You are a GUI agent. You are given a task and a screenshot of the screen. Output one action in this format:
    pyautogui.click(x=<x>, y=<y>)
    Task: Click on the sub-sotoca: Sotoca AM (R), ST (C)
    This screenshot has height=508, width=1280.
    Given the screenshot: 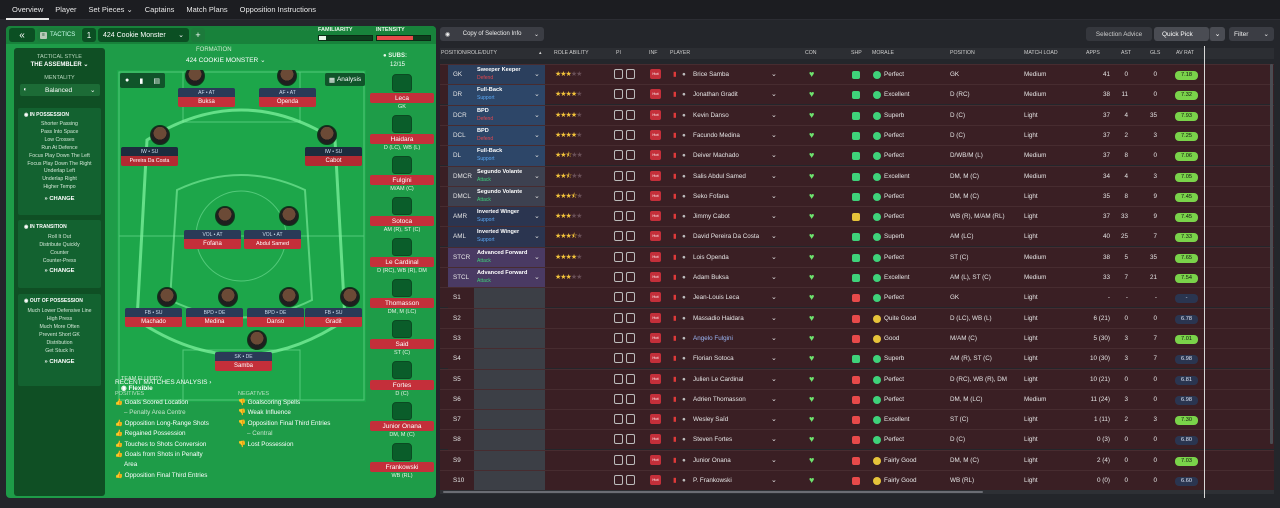 What is the action you would take?
    pyautogui.click(x=402, y=215)
    